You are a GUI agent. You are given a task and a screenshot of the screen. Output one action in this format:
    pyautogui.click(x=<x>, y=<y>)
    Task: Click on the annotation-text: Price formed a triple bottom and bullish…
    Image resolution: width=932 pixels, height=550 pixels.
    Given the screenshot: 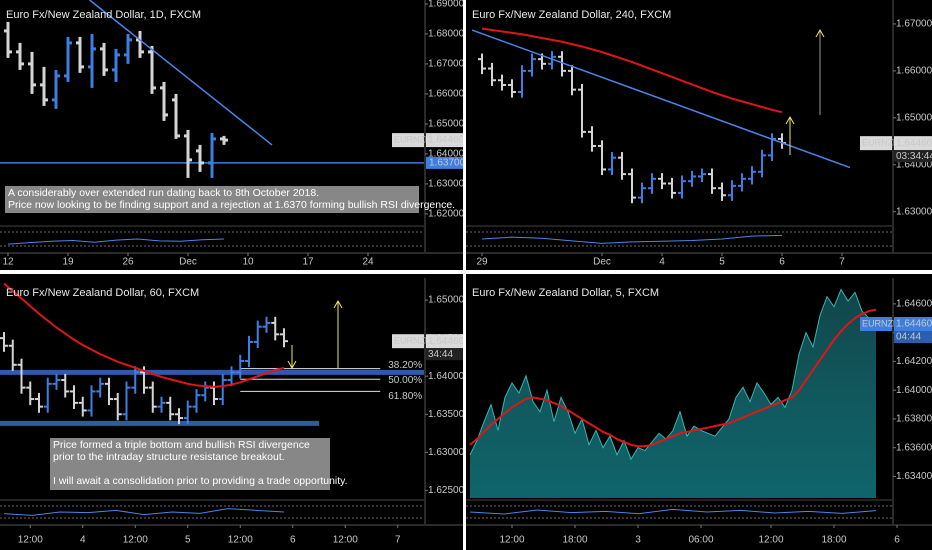 What is the action you would take?
    pyautogui.click(x=181, y=445)
    